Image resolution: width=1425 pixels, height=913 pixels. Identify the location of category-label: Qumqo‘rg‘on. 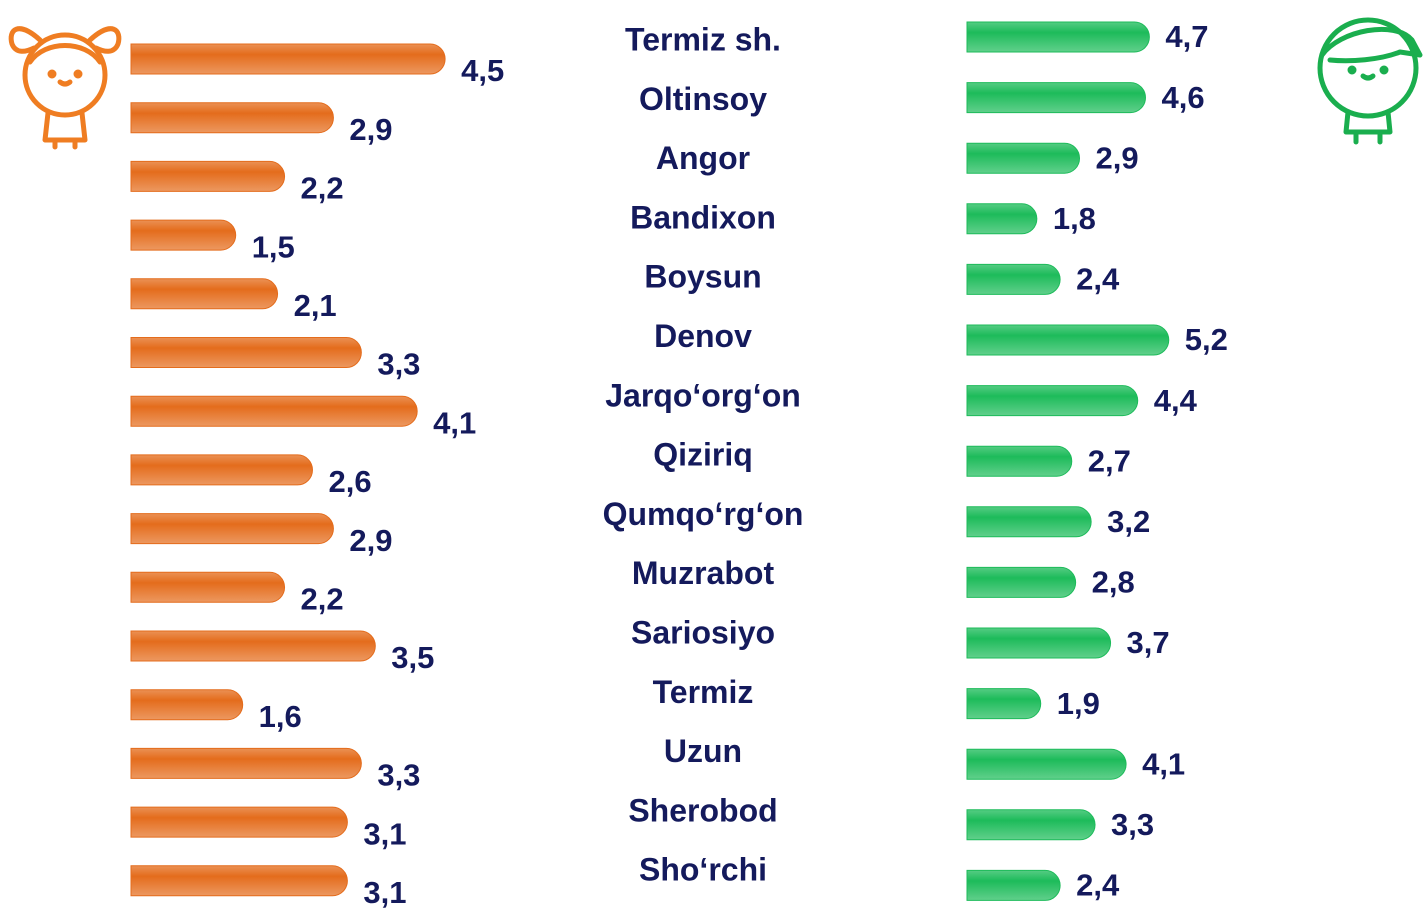
(703, 514).